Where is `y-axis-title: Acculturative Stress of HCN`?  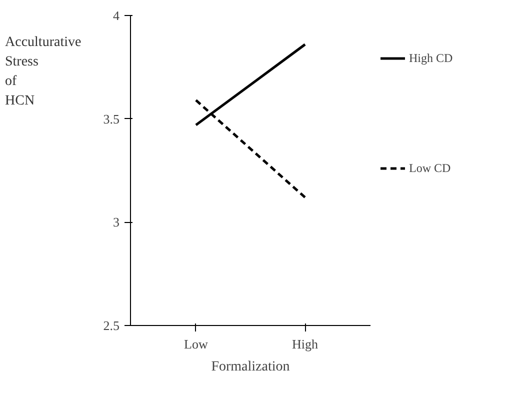
y-axis-title: Acculturative Stress of HCN is located at coordinates (43, 71).